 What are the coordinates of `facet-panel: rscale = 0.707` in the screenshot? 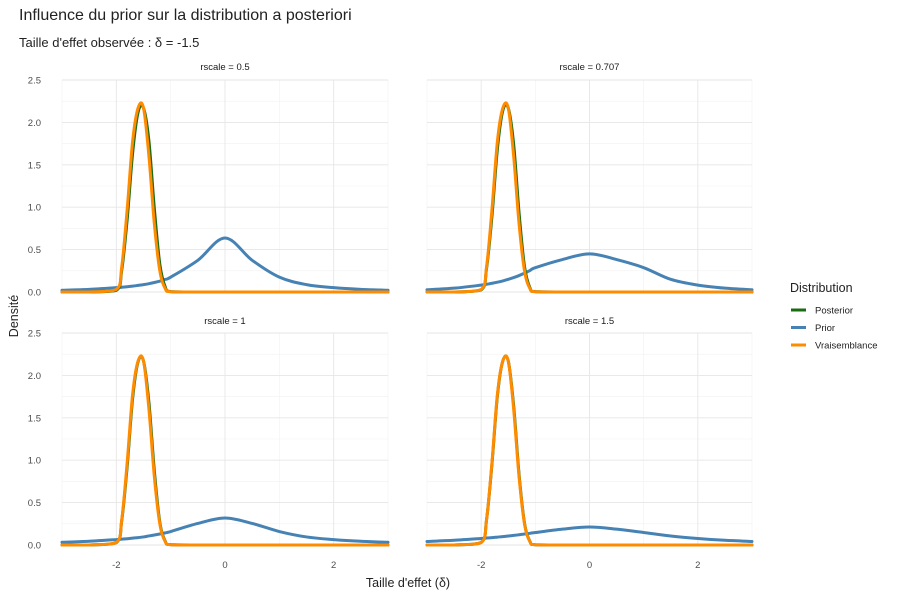 It's located at (589, 178).